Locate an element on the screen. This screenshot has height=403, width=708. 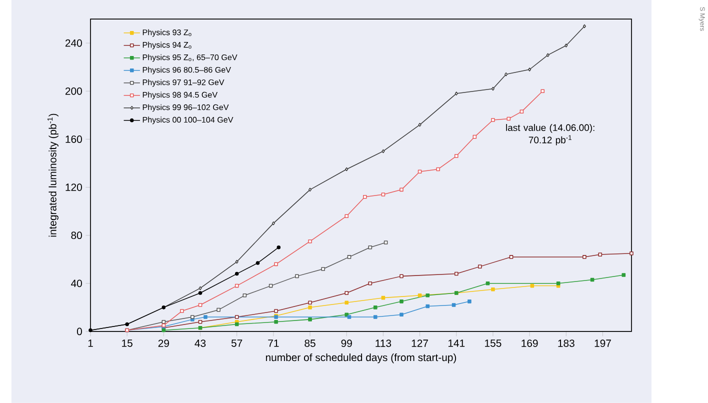
legend-label: Physics 97 91–92 GeV is located at coordinates (183, 83).